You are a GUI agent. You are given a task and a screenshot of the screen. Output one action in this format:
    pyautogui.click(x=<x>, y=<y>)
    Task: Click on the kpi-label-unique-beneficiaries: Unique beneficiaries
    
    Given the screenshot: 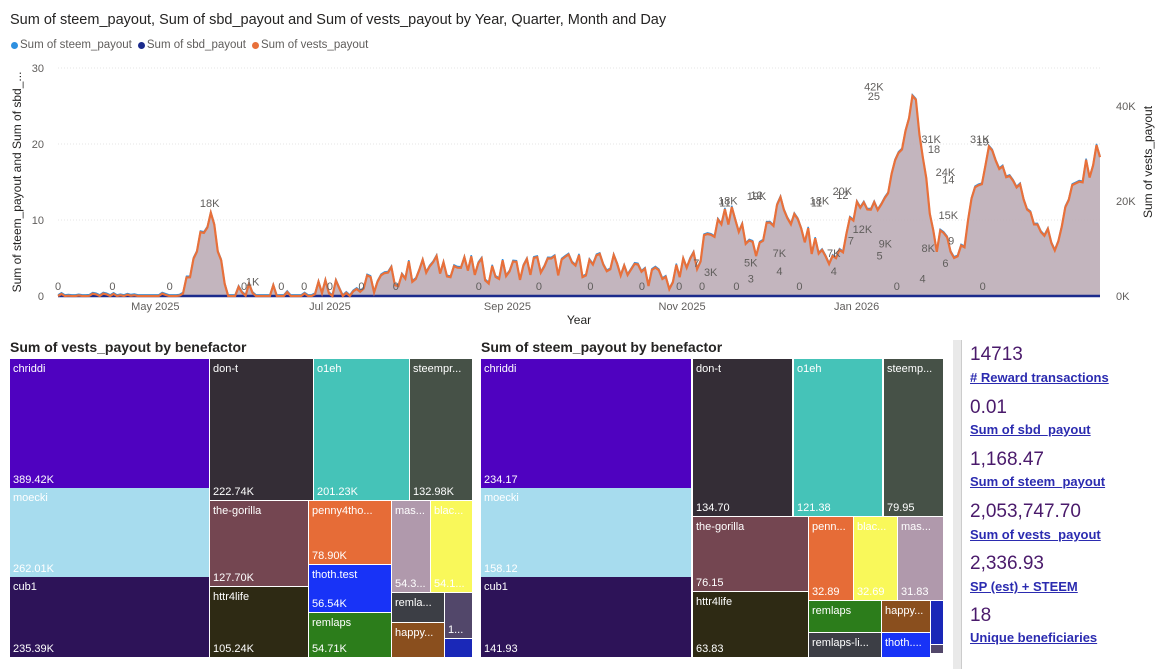 What is the action you would take?
    pyautogui.click(x=1034, y=637)
    